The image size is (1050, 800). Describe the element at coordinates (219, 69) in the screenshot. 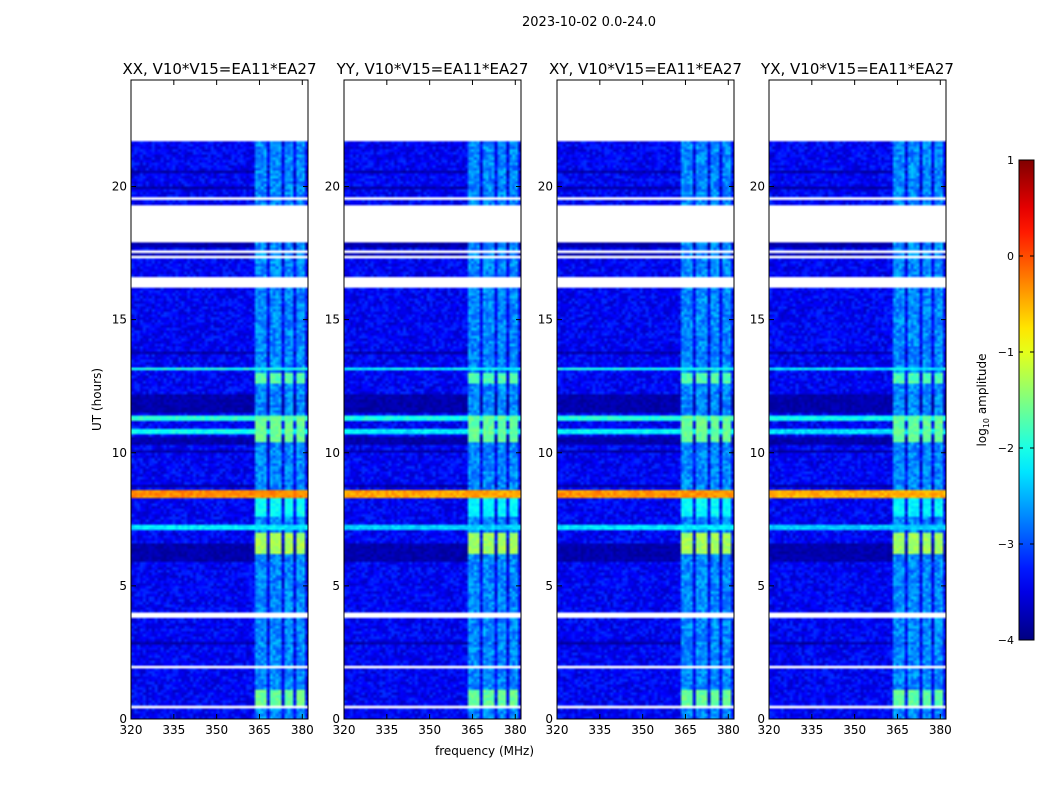

I see `panel-title: XX, V10*V15=EA11*EA27` at that location.